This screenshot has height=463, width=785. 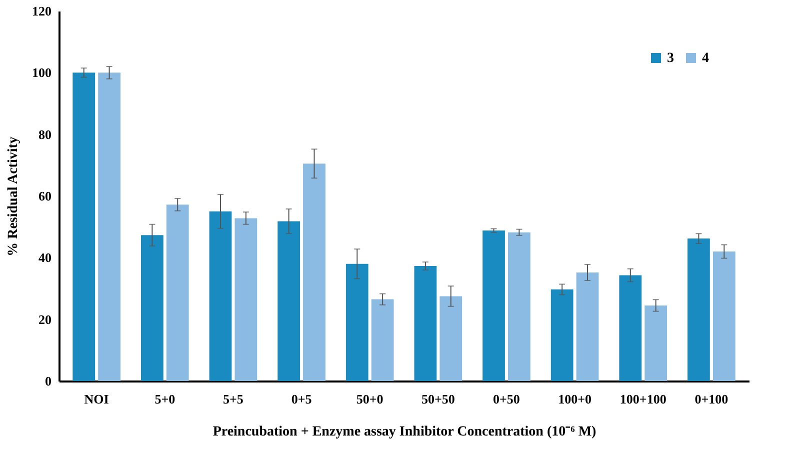 What do you see at coordinates (301, 399) in the screenshot?
I see `x-tick-label: 0+5` at bounding box center [301, 399].